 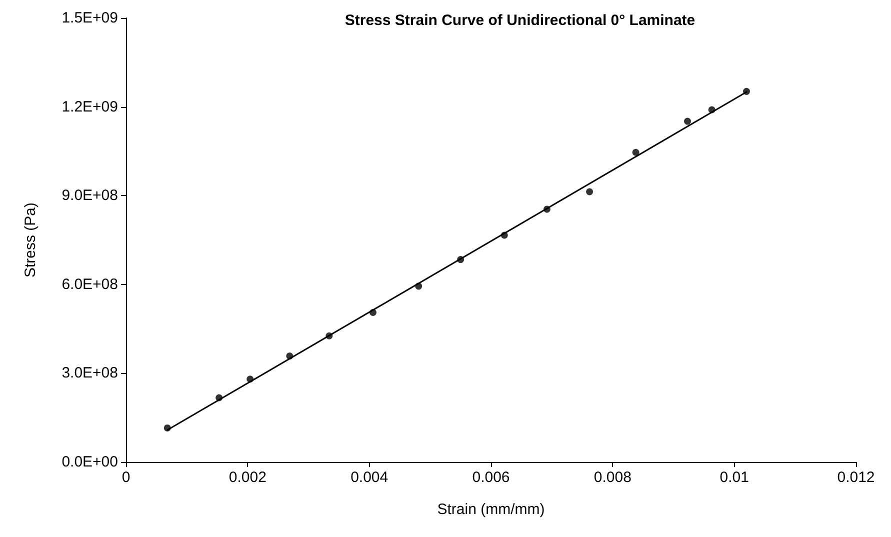 What do you see at coordinates (369, 477) in the screenshot?
I see `x-tick-label: 0.004` at bounding box center [369, 477].